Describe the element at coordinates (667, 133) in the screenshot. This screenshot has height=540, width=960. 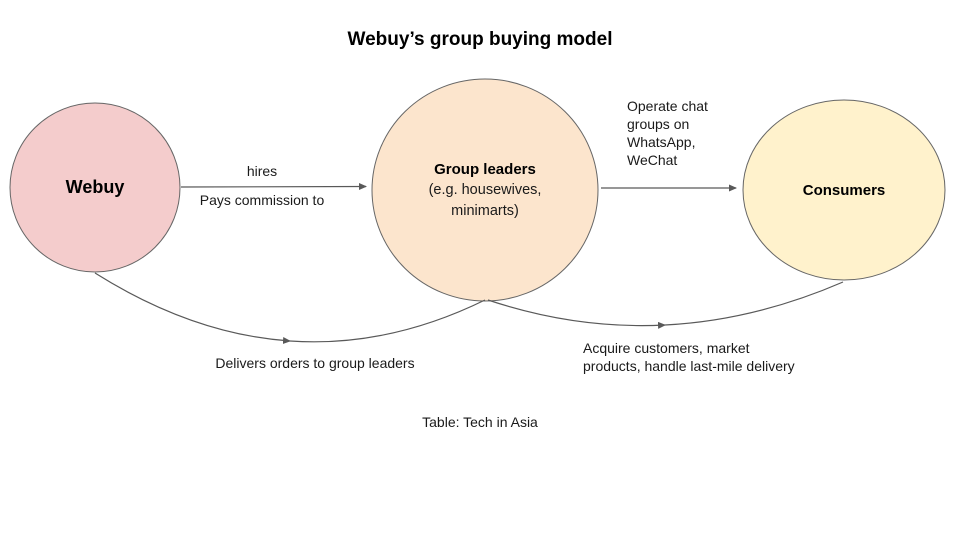
I see `operate-chat-groups-label: Operate chat groups on WhatsApp, WeChat` at that location.